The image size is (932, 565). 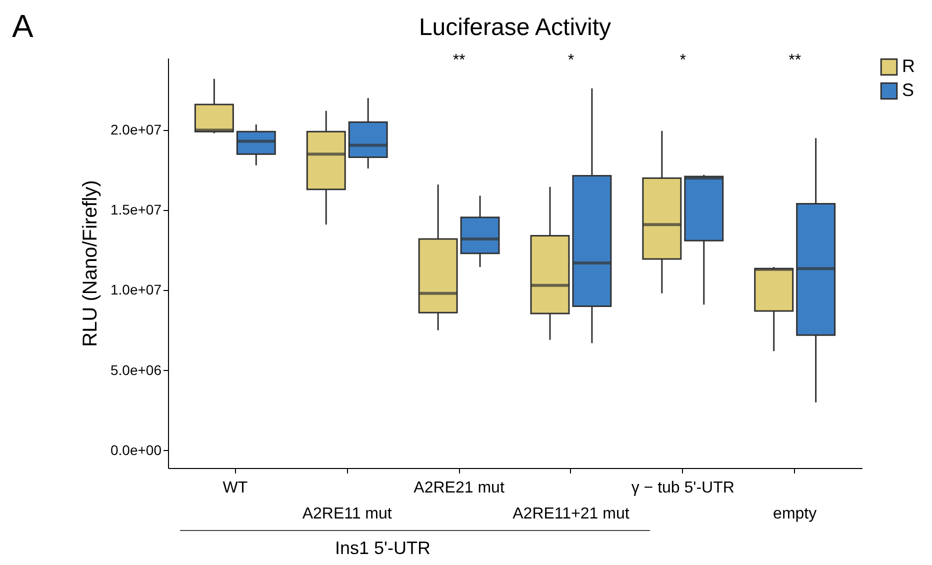 What do you see at coordinates (91, 263) in the screenshot?
I see `y-axis-title: RLU (Nano/Firefly)` at bounding box center [91, 263].